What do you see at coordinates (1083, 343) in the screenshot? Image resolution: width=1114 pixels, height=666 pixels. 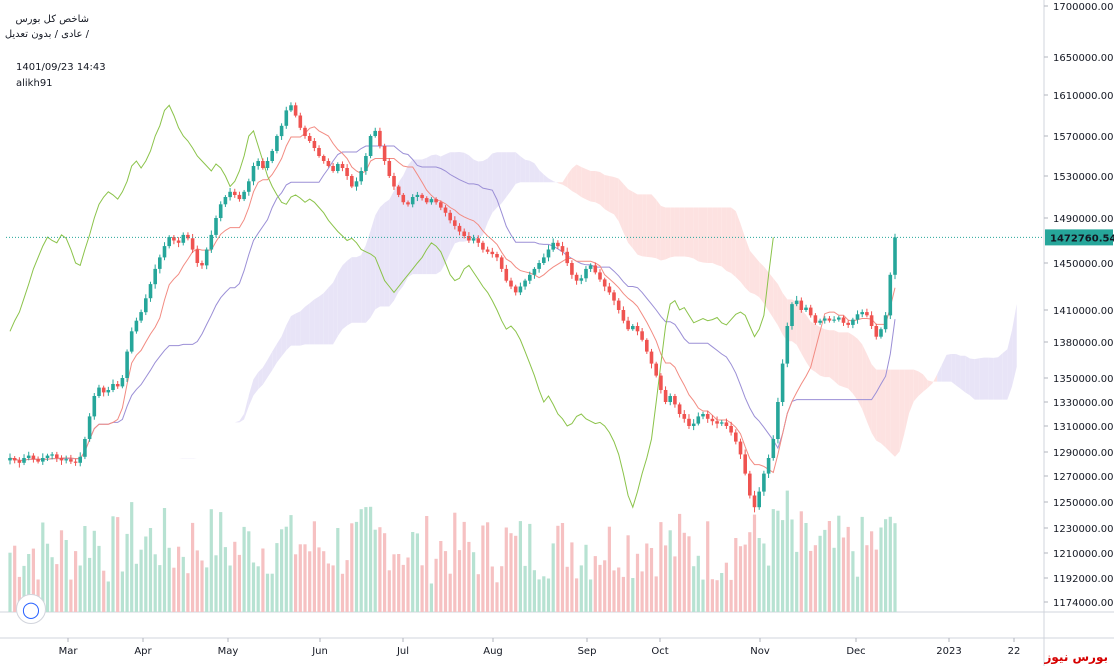 I see `price-tick-label: 1380000.00` at bounding box center [1083, 343].